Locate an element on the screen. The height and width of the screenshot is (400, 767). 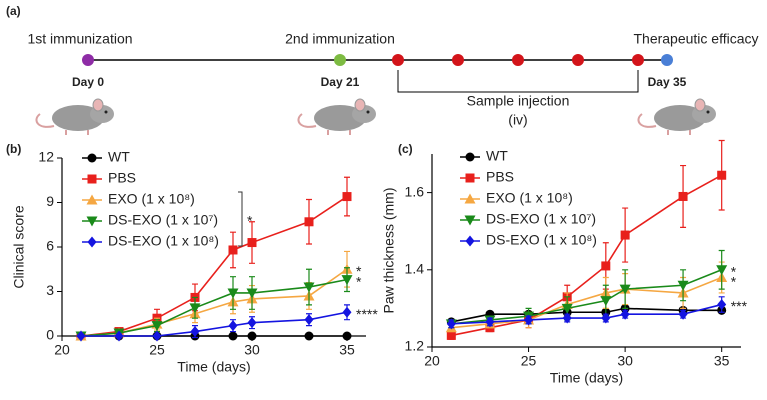
day-label: Day 0 is located at coordinates (88, 82).